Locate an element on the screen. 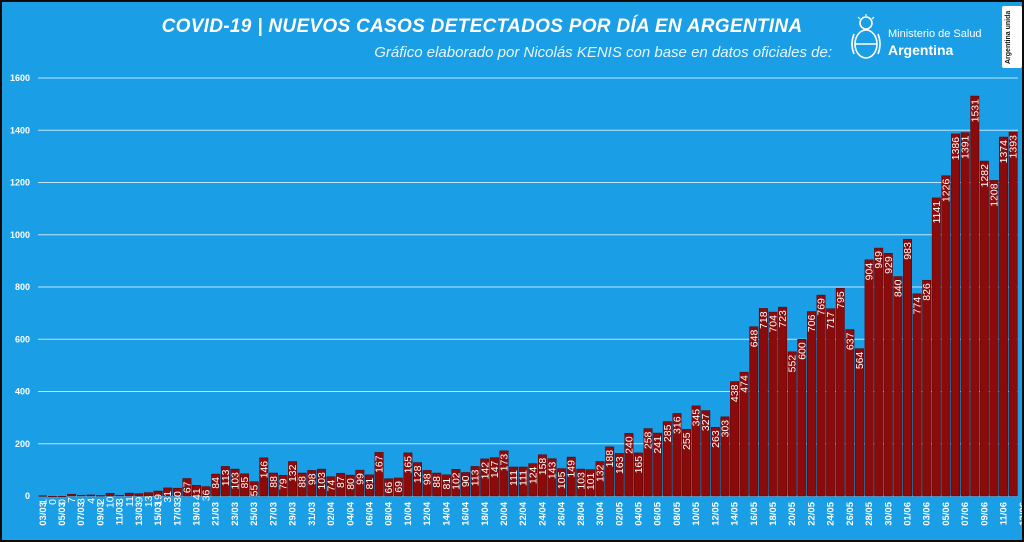 This screenshot has height=542, width=1024. ministry-country: Argentina is located at coordinates (921, 50).